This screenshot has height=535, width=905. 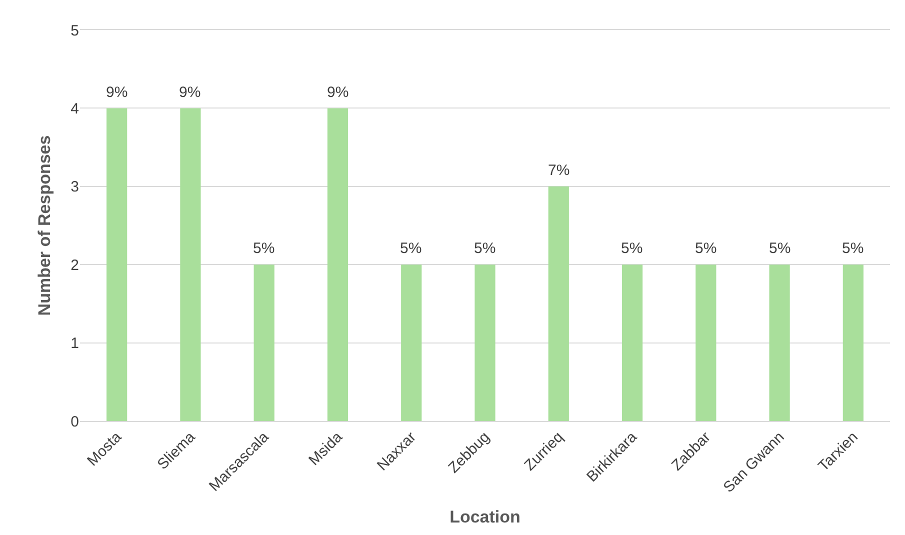 What do you see at coordinates (44, 225) in the screenshot?
I see `y-axis-title: Number of Responses` at bounding box center [44, 225].